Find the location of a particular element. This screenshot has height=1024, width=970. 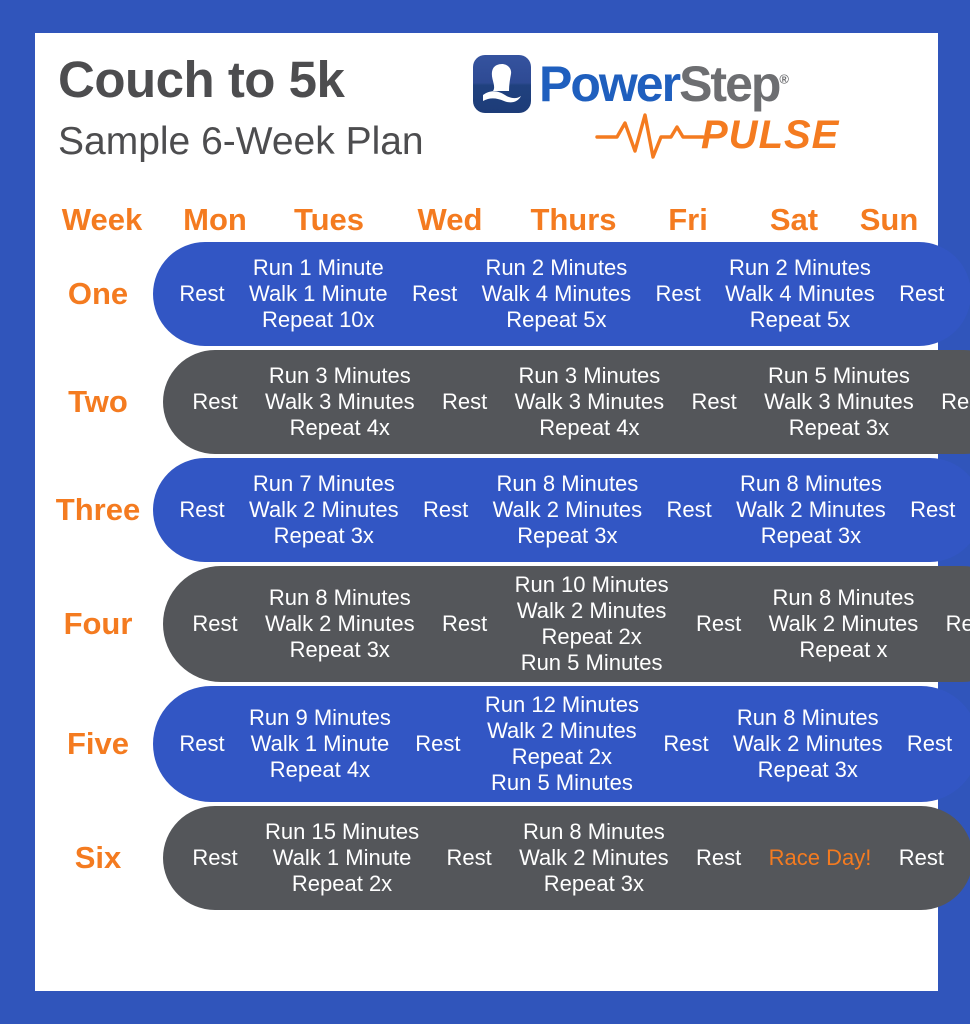

day-cell-sat: Run 2 Minutes Walk 4 Minutes Repeat 5x is located at coordinates (800, 294).